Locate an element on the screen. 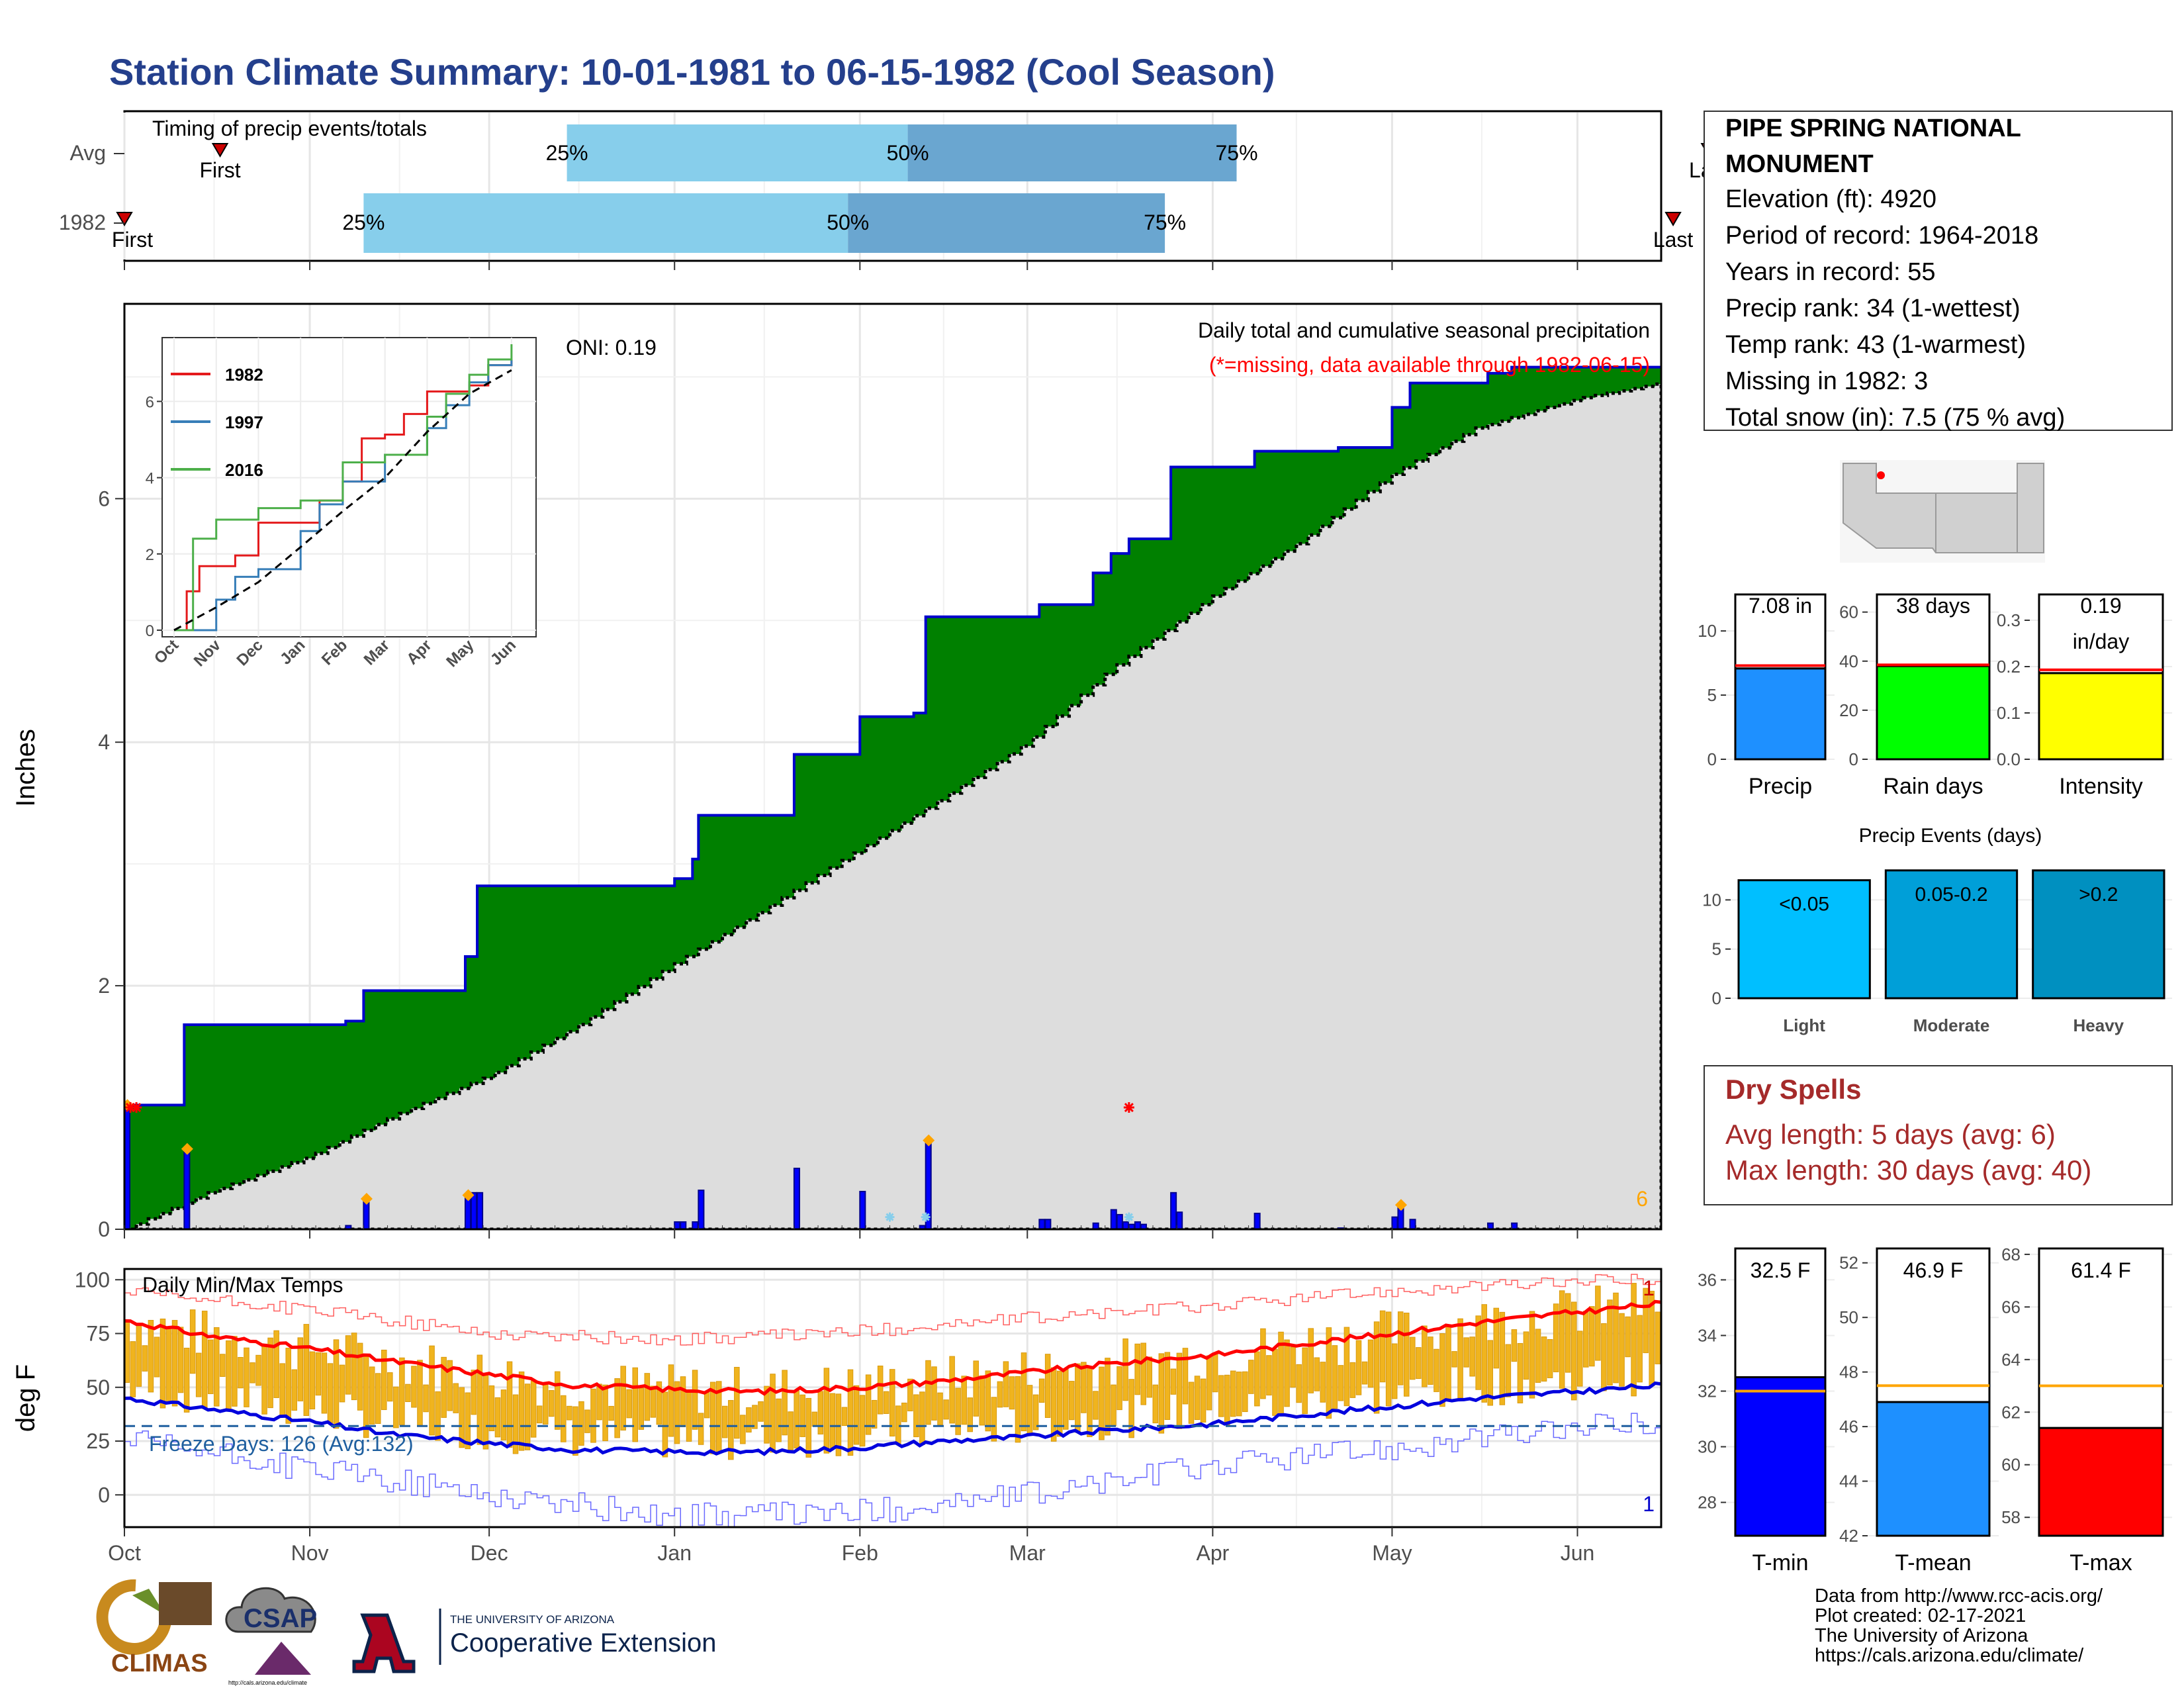 This screenshot has height=1688, width=2184. summary-bar-tick-label: 64 is located at coordinates (2011, 1360).